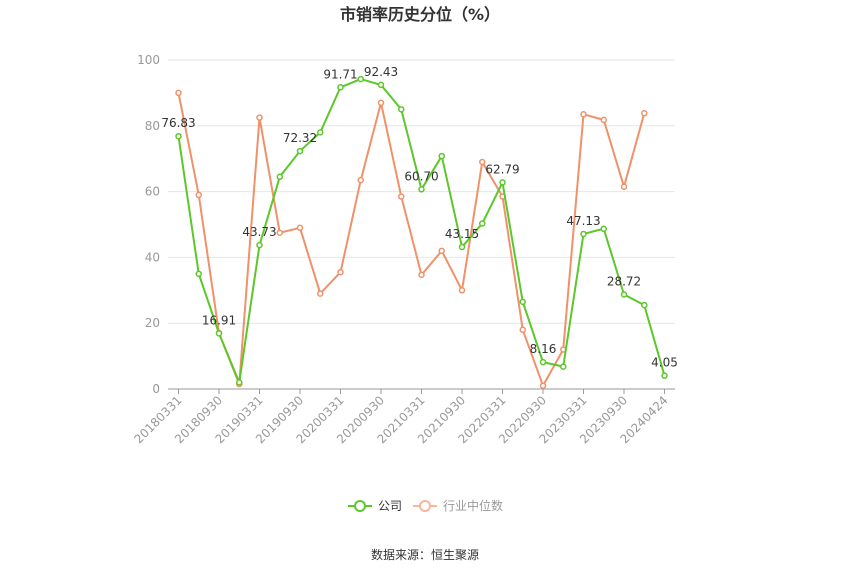  I want to click on data-label: 4.05, so click(664, 363).